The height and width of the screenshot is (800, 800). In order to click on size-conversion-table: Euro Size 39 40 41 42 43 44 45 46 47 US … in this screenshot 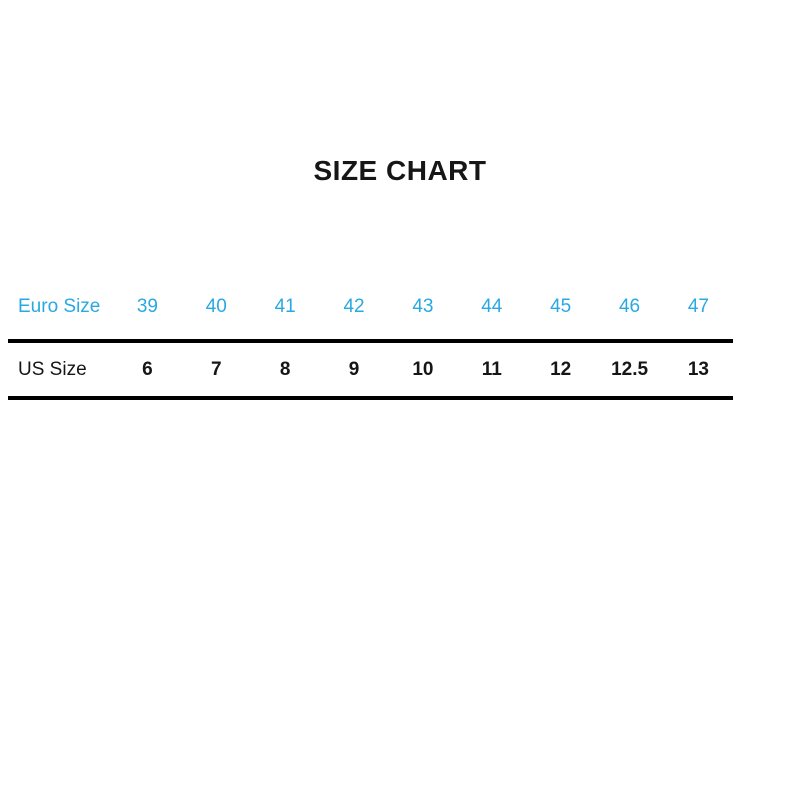, I will do `click(370, 337)`.